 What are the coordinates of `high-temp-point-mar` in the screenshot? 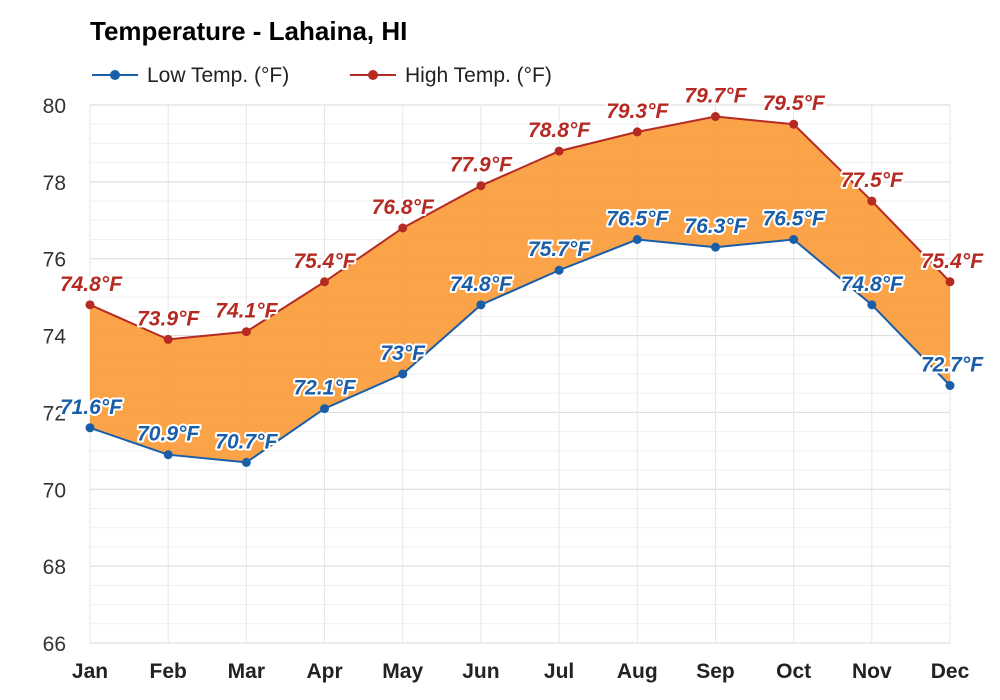 It's located at (246, 332).